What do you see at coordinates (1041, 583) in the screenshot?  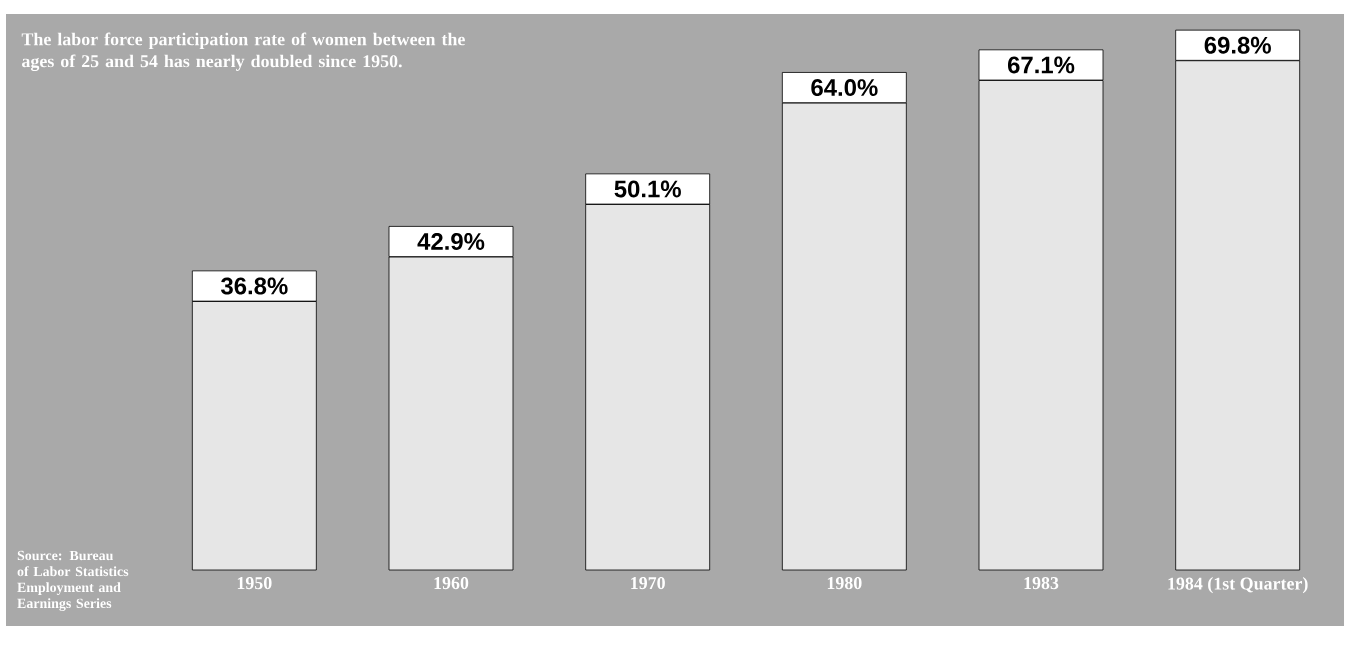 I see `x-tick-label: 1983` at bounding box center [1041, 583].